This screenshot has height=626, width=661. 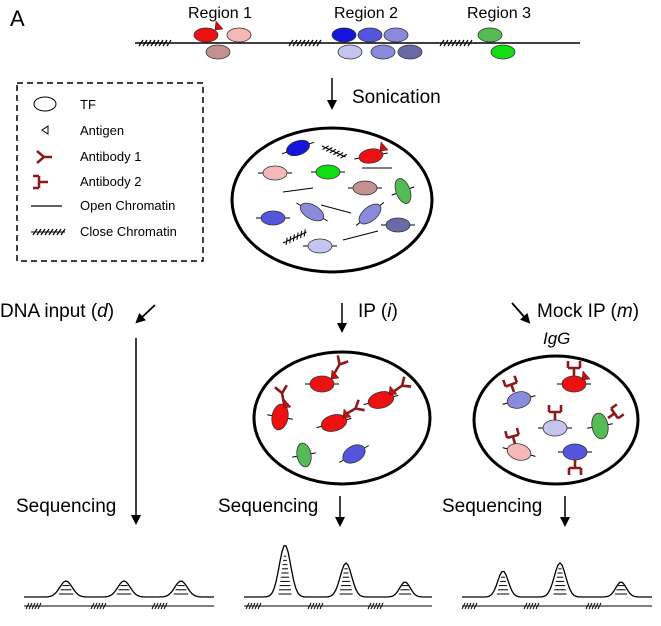 I want to click on sonicated-mixture, so click(x=332, y=200).